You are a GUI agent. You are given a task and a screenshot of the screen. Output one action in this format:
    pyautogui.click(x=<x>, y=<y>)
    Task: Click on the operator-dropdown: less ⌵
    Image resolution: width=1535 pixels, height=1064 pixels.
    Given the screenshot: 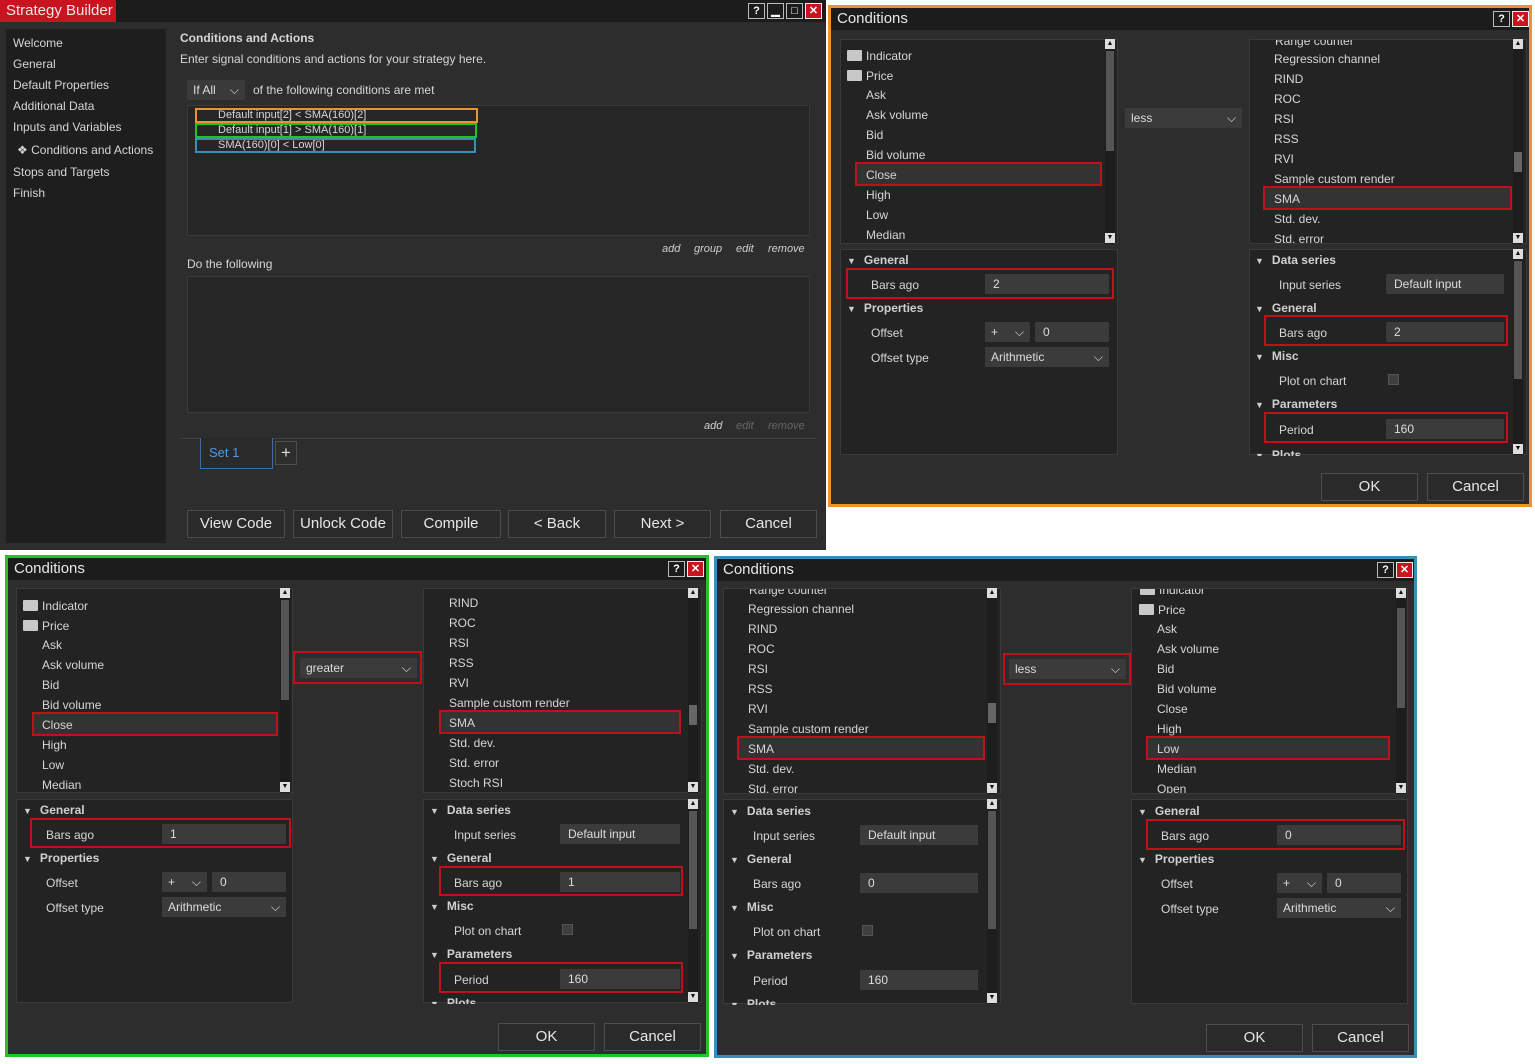 What is the action you would take?
    pyautogui.click(x=1067, y=669)
    